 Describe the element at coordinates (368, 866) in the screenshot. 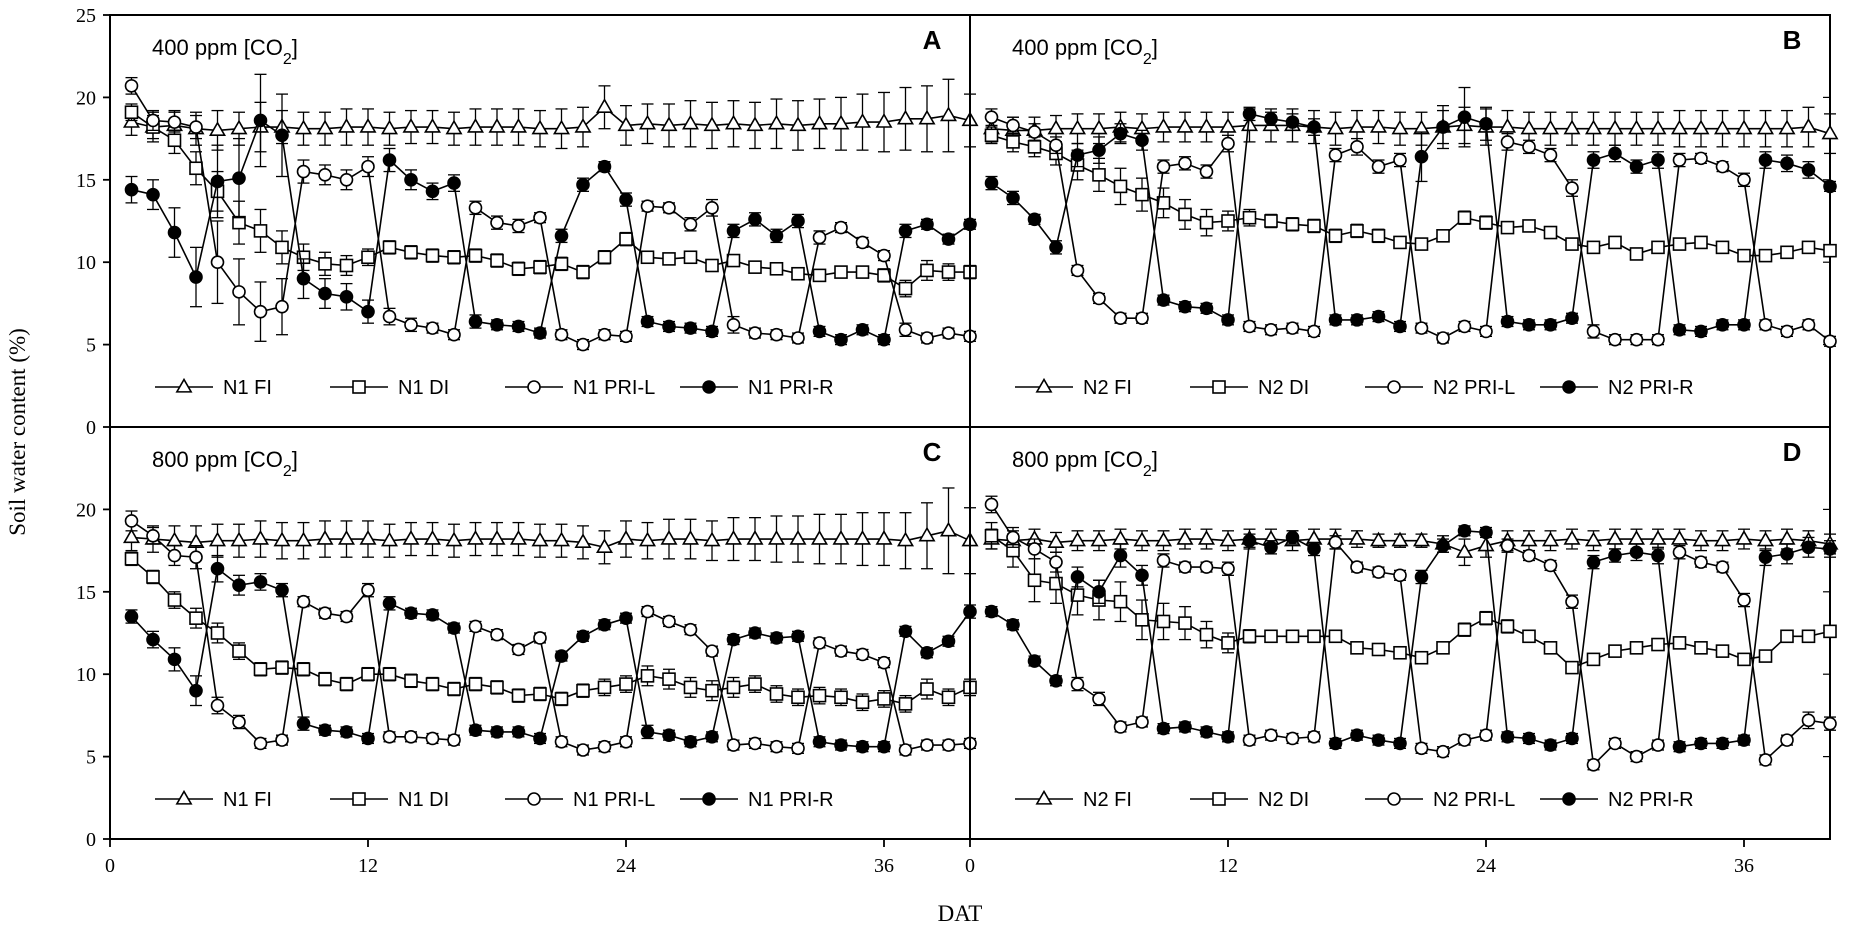

I see `x-tick-label: 12` at that location.